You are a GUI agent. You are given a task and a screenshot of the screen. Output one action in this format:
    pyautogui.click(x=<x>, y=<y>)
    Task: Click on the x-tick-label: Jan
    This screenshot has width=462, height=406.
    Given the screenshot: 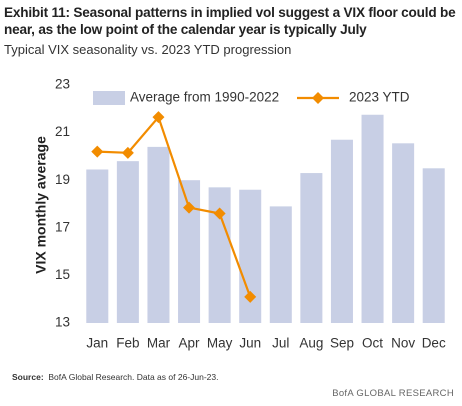 What is the action you would take?
    pyautogui.click(x=97, y=343)
    